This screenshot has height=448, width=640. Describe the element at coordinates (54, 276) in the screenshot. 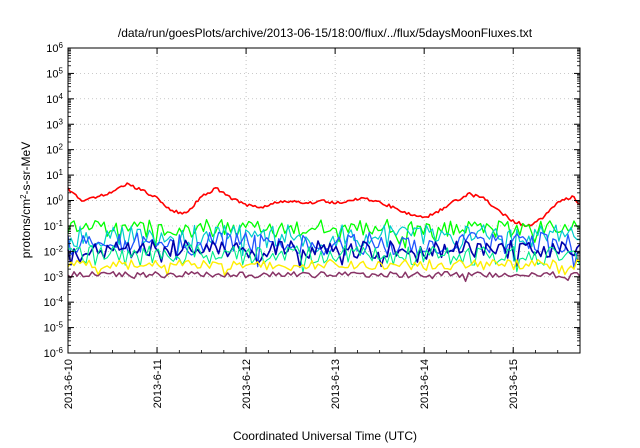

I see `y-tick-label: 10⁻³` at that location.